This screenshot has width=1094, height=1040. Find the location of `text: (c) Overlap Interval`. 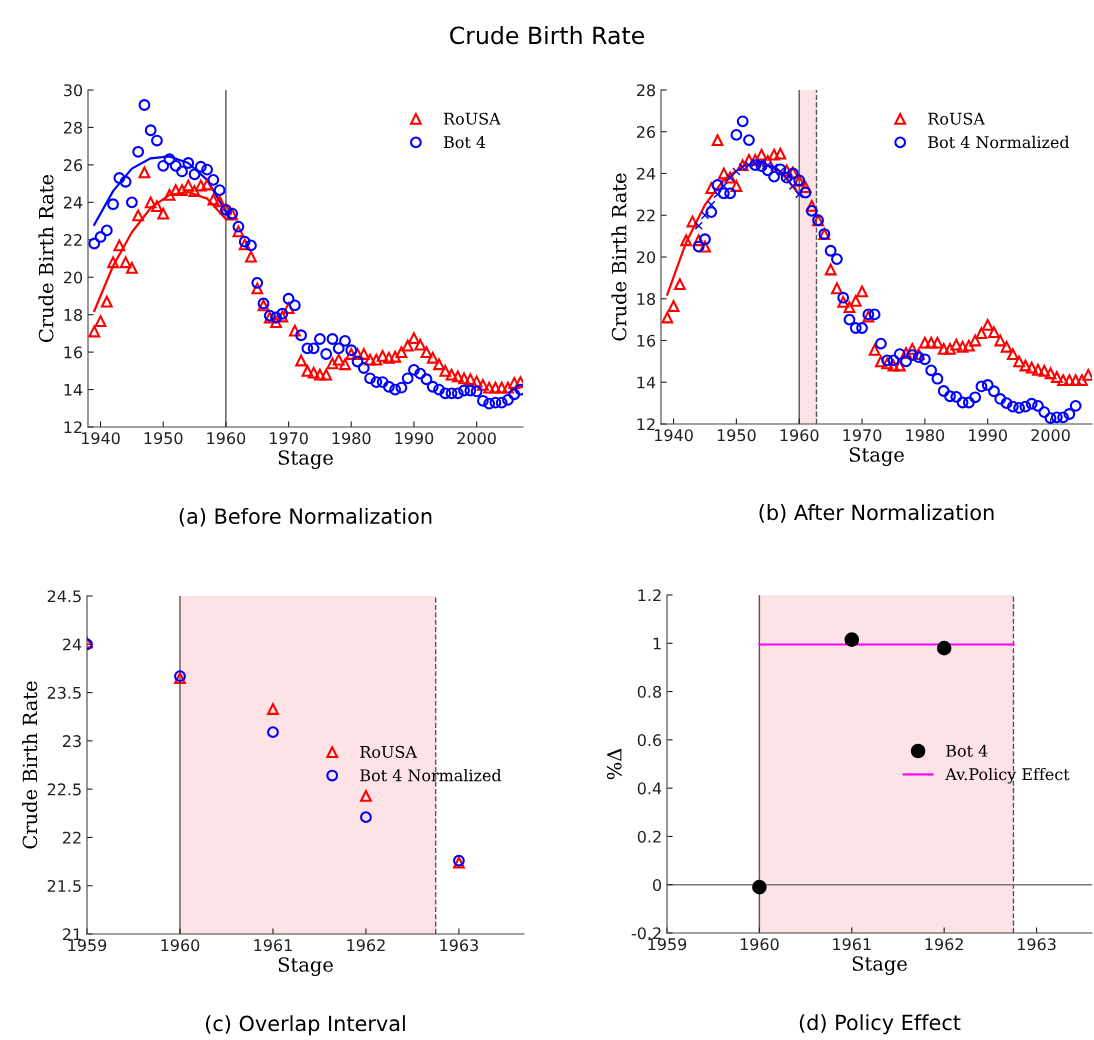

text: (c) Overlap Interval is located at coordinates (305, 1025).